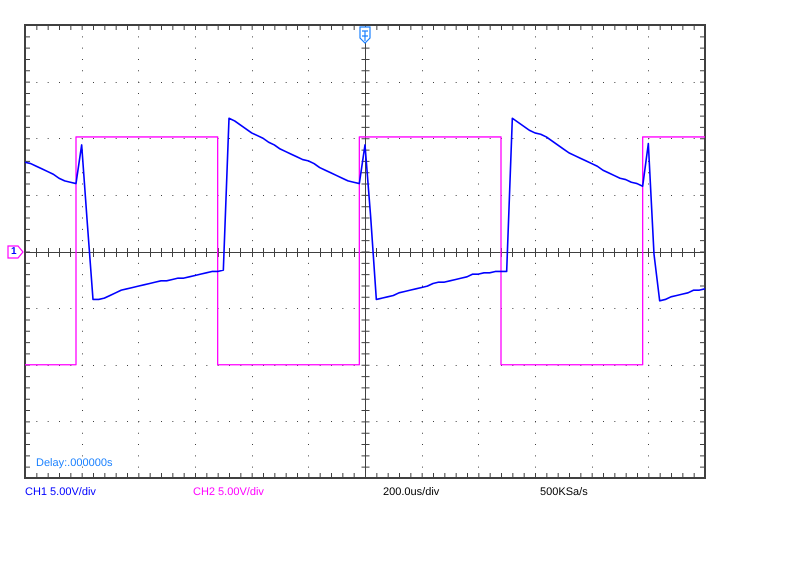  I want to click on text: 200.0us/div, so click(411, 492).